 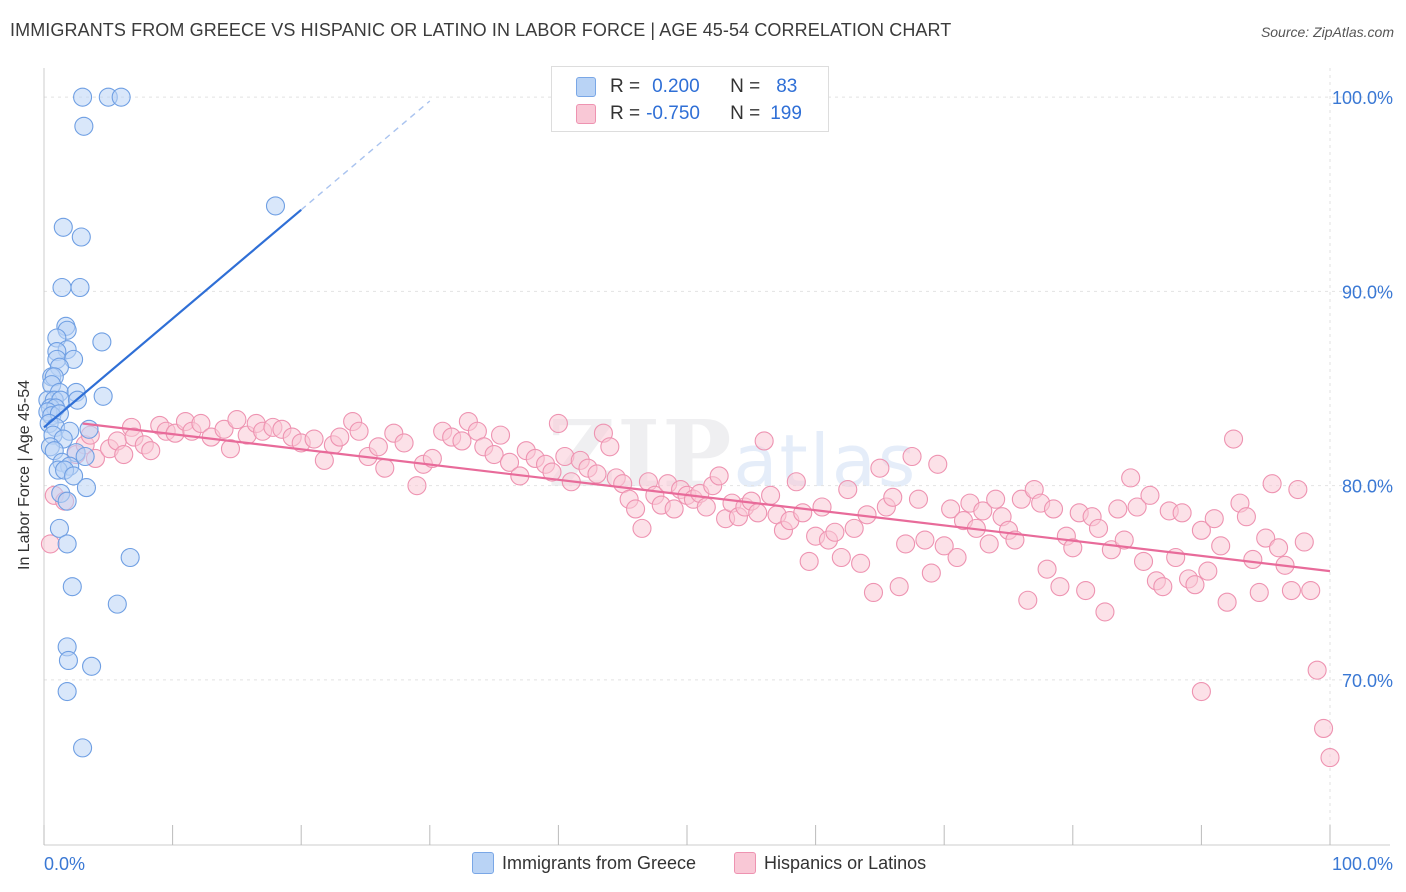 What do you see at coordinates (1367, 681) in the screenshot?
I see `y-tick-label: 70.0%` at bounding box center [1367, 681].